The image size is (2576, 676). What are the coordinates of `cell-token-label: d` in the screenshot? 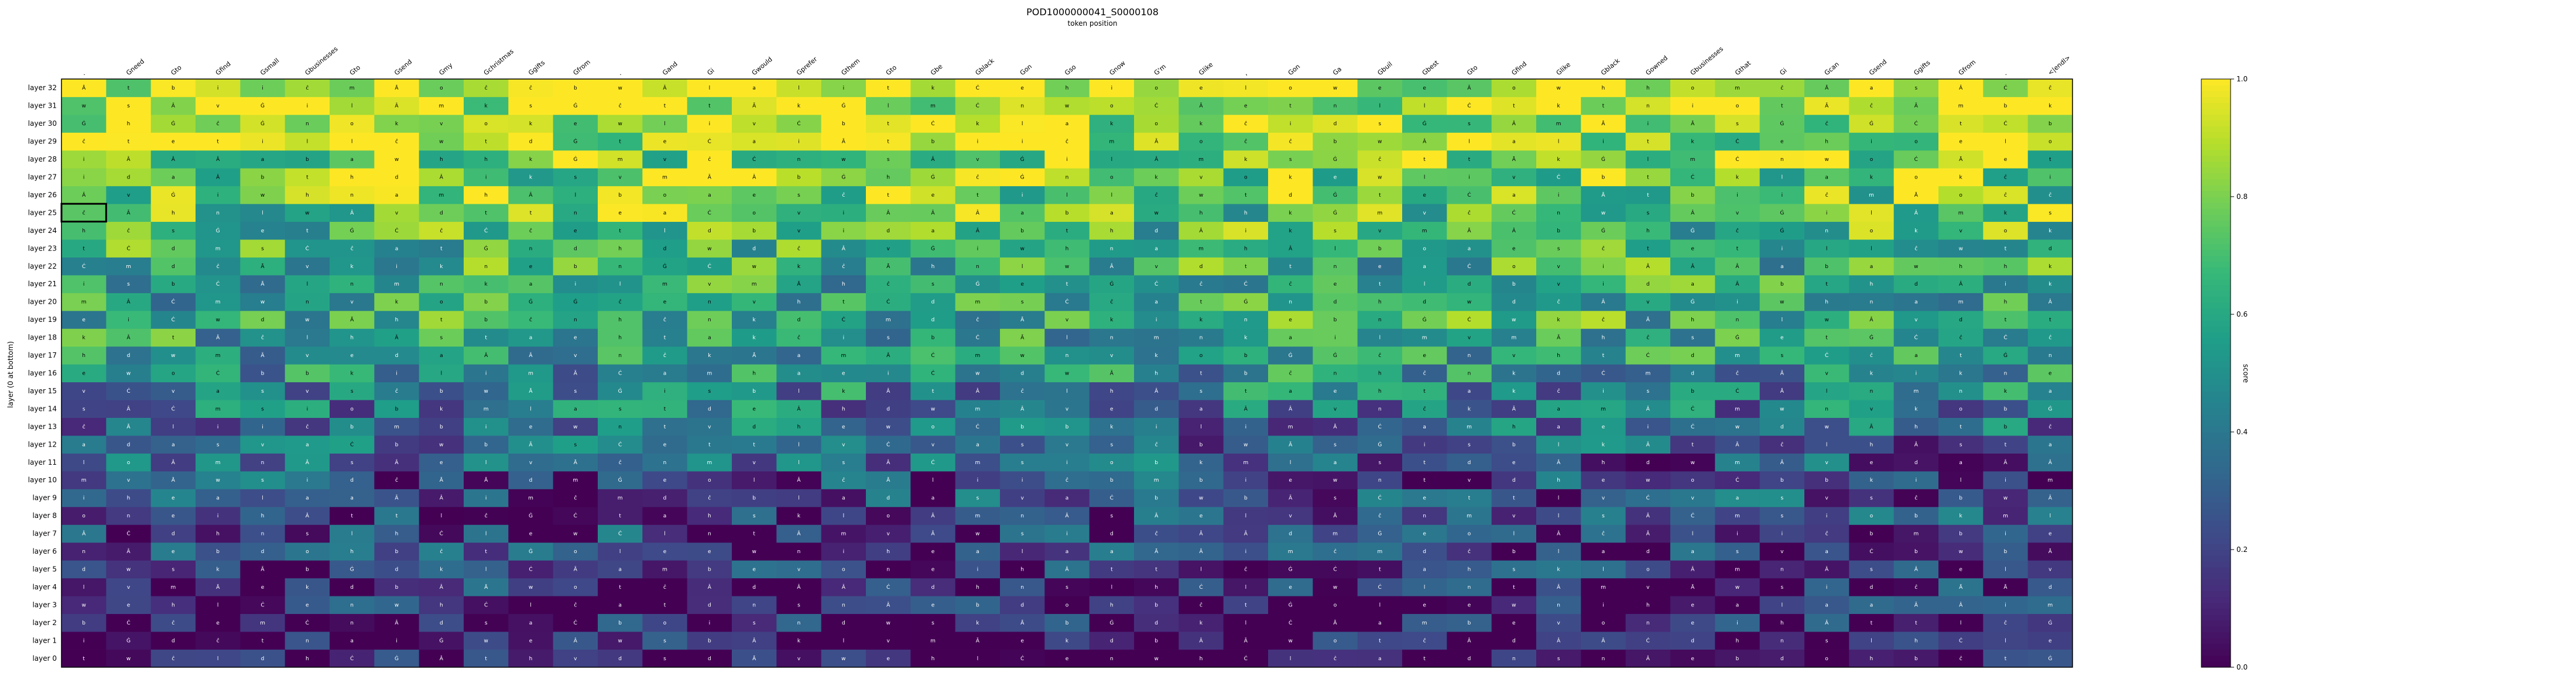 It's located at (888, 231).